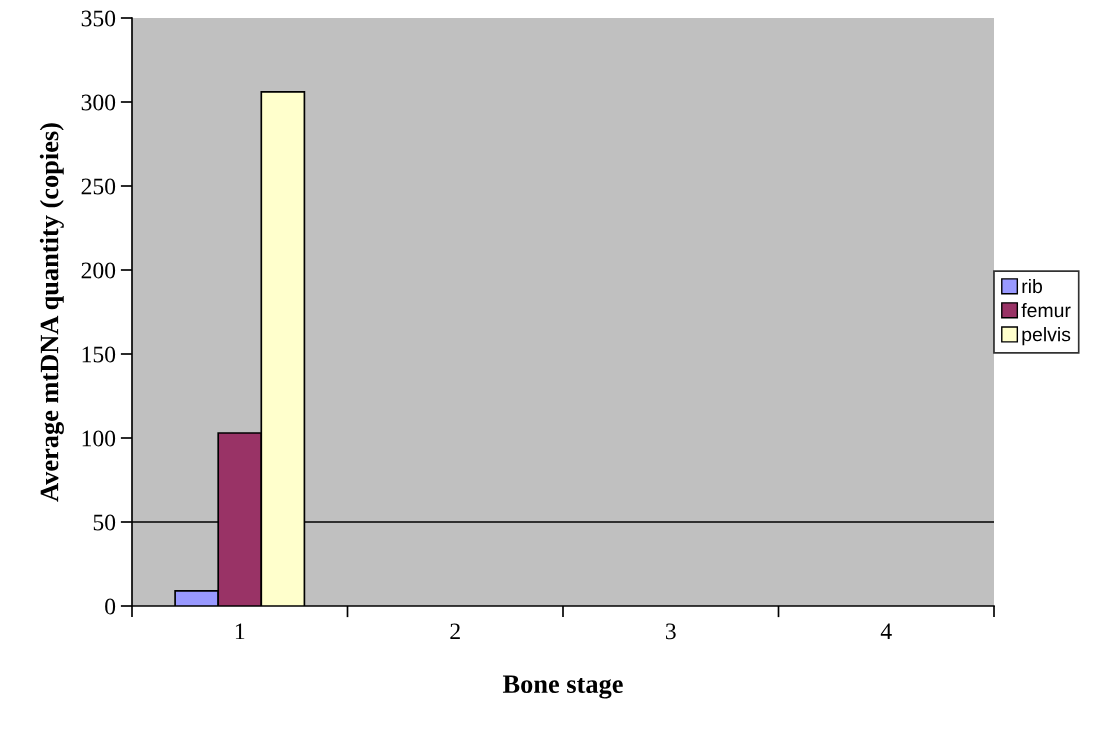 The width and height of the screenshot is (1110, 731). Describe the element at coordinates (1046, 310) in the screenshot. I see `legend-label: femur` at that location.